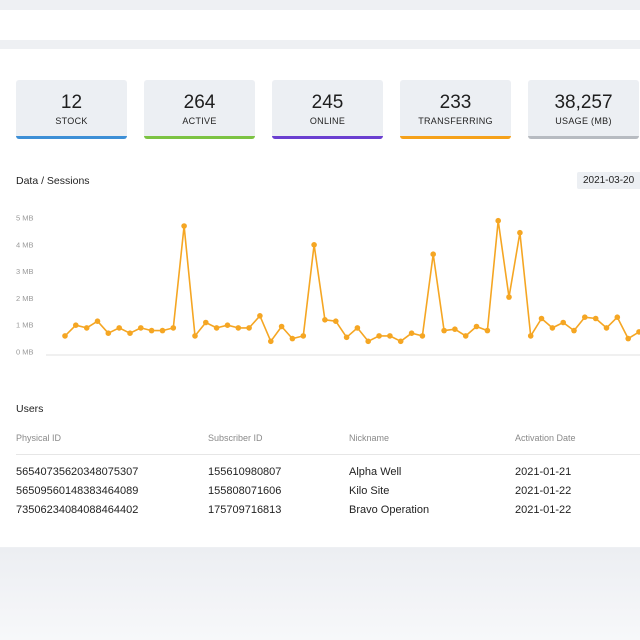 The width and height of the screenshot is (640, 640). What do you see at coordinates (278, 444) in the screenshot?
I see `column-header-subscriber-id: Subscriber ID` at bounding box center [278, 444].